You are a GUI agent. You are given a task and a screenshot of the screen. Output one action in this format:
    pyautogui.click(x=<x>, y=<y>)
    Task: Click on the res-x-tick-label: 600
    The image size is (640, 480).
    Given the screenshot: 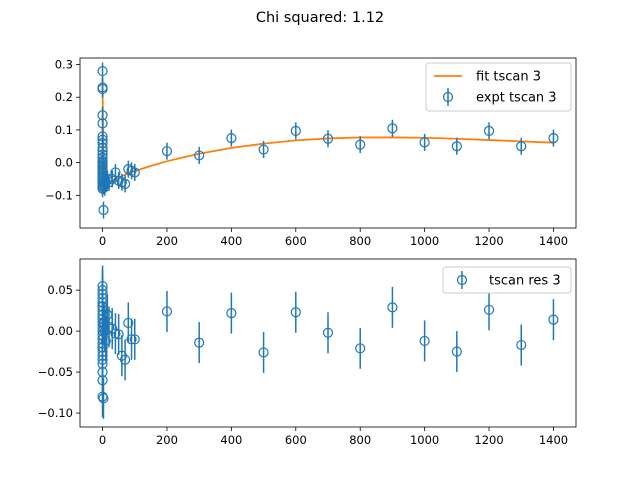 What is the action you would take?
    pyautogui.click(x=296, y=440)
    